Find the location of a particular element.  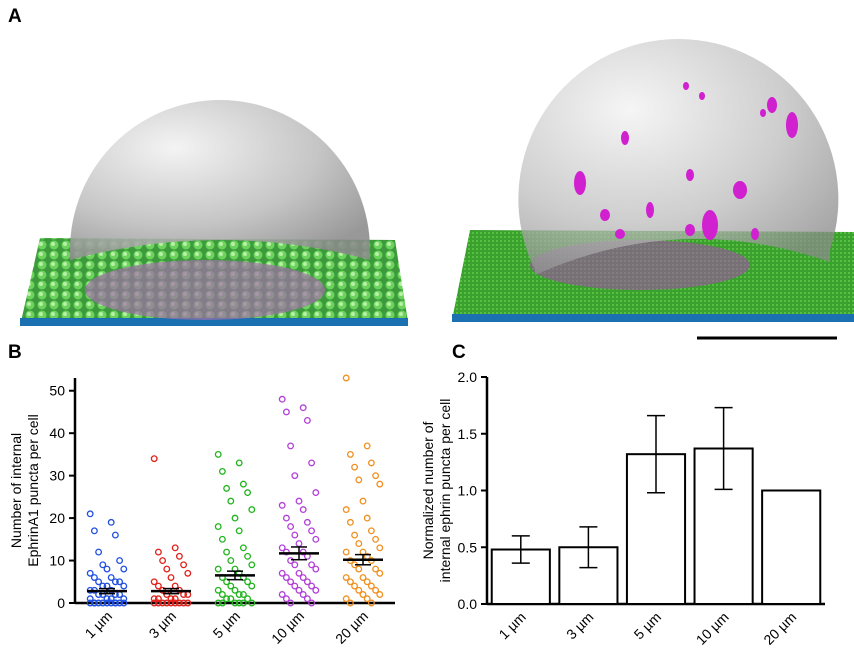

y-axis-label-line: EphrinA1 puncta per cell is located at coordinates (33, 490).